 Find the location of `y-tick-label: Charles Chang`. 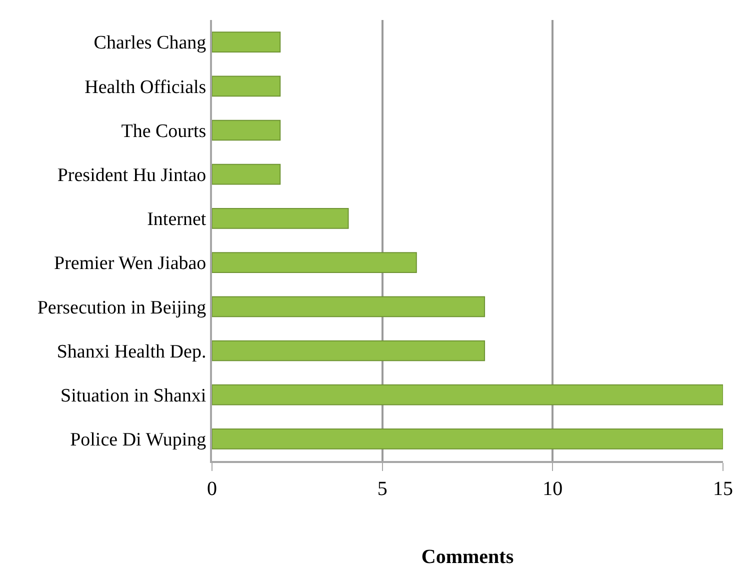

y-tick-label: Charles Chang is located at coordinates (150, 43).